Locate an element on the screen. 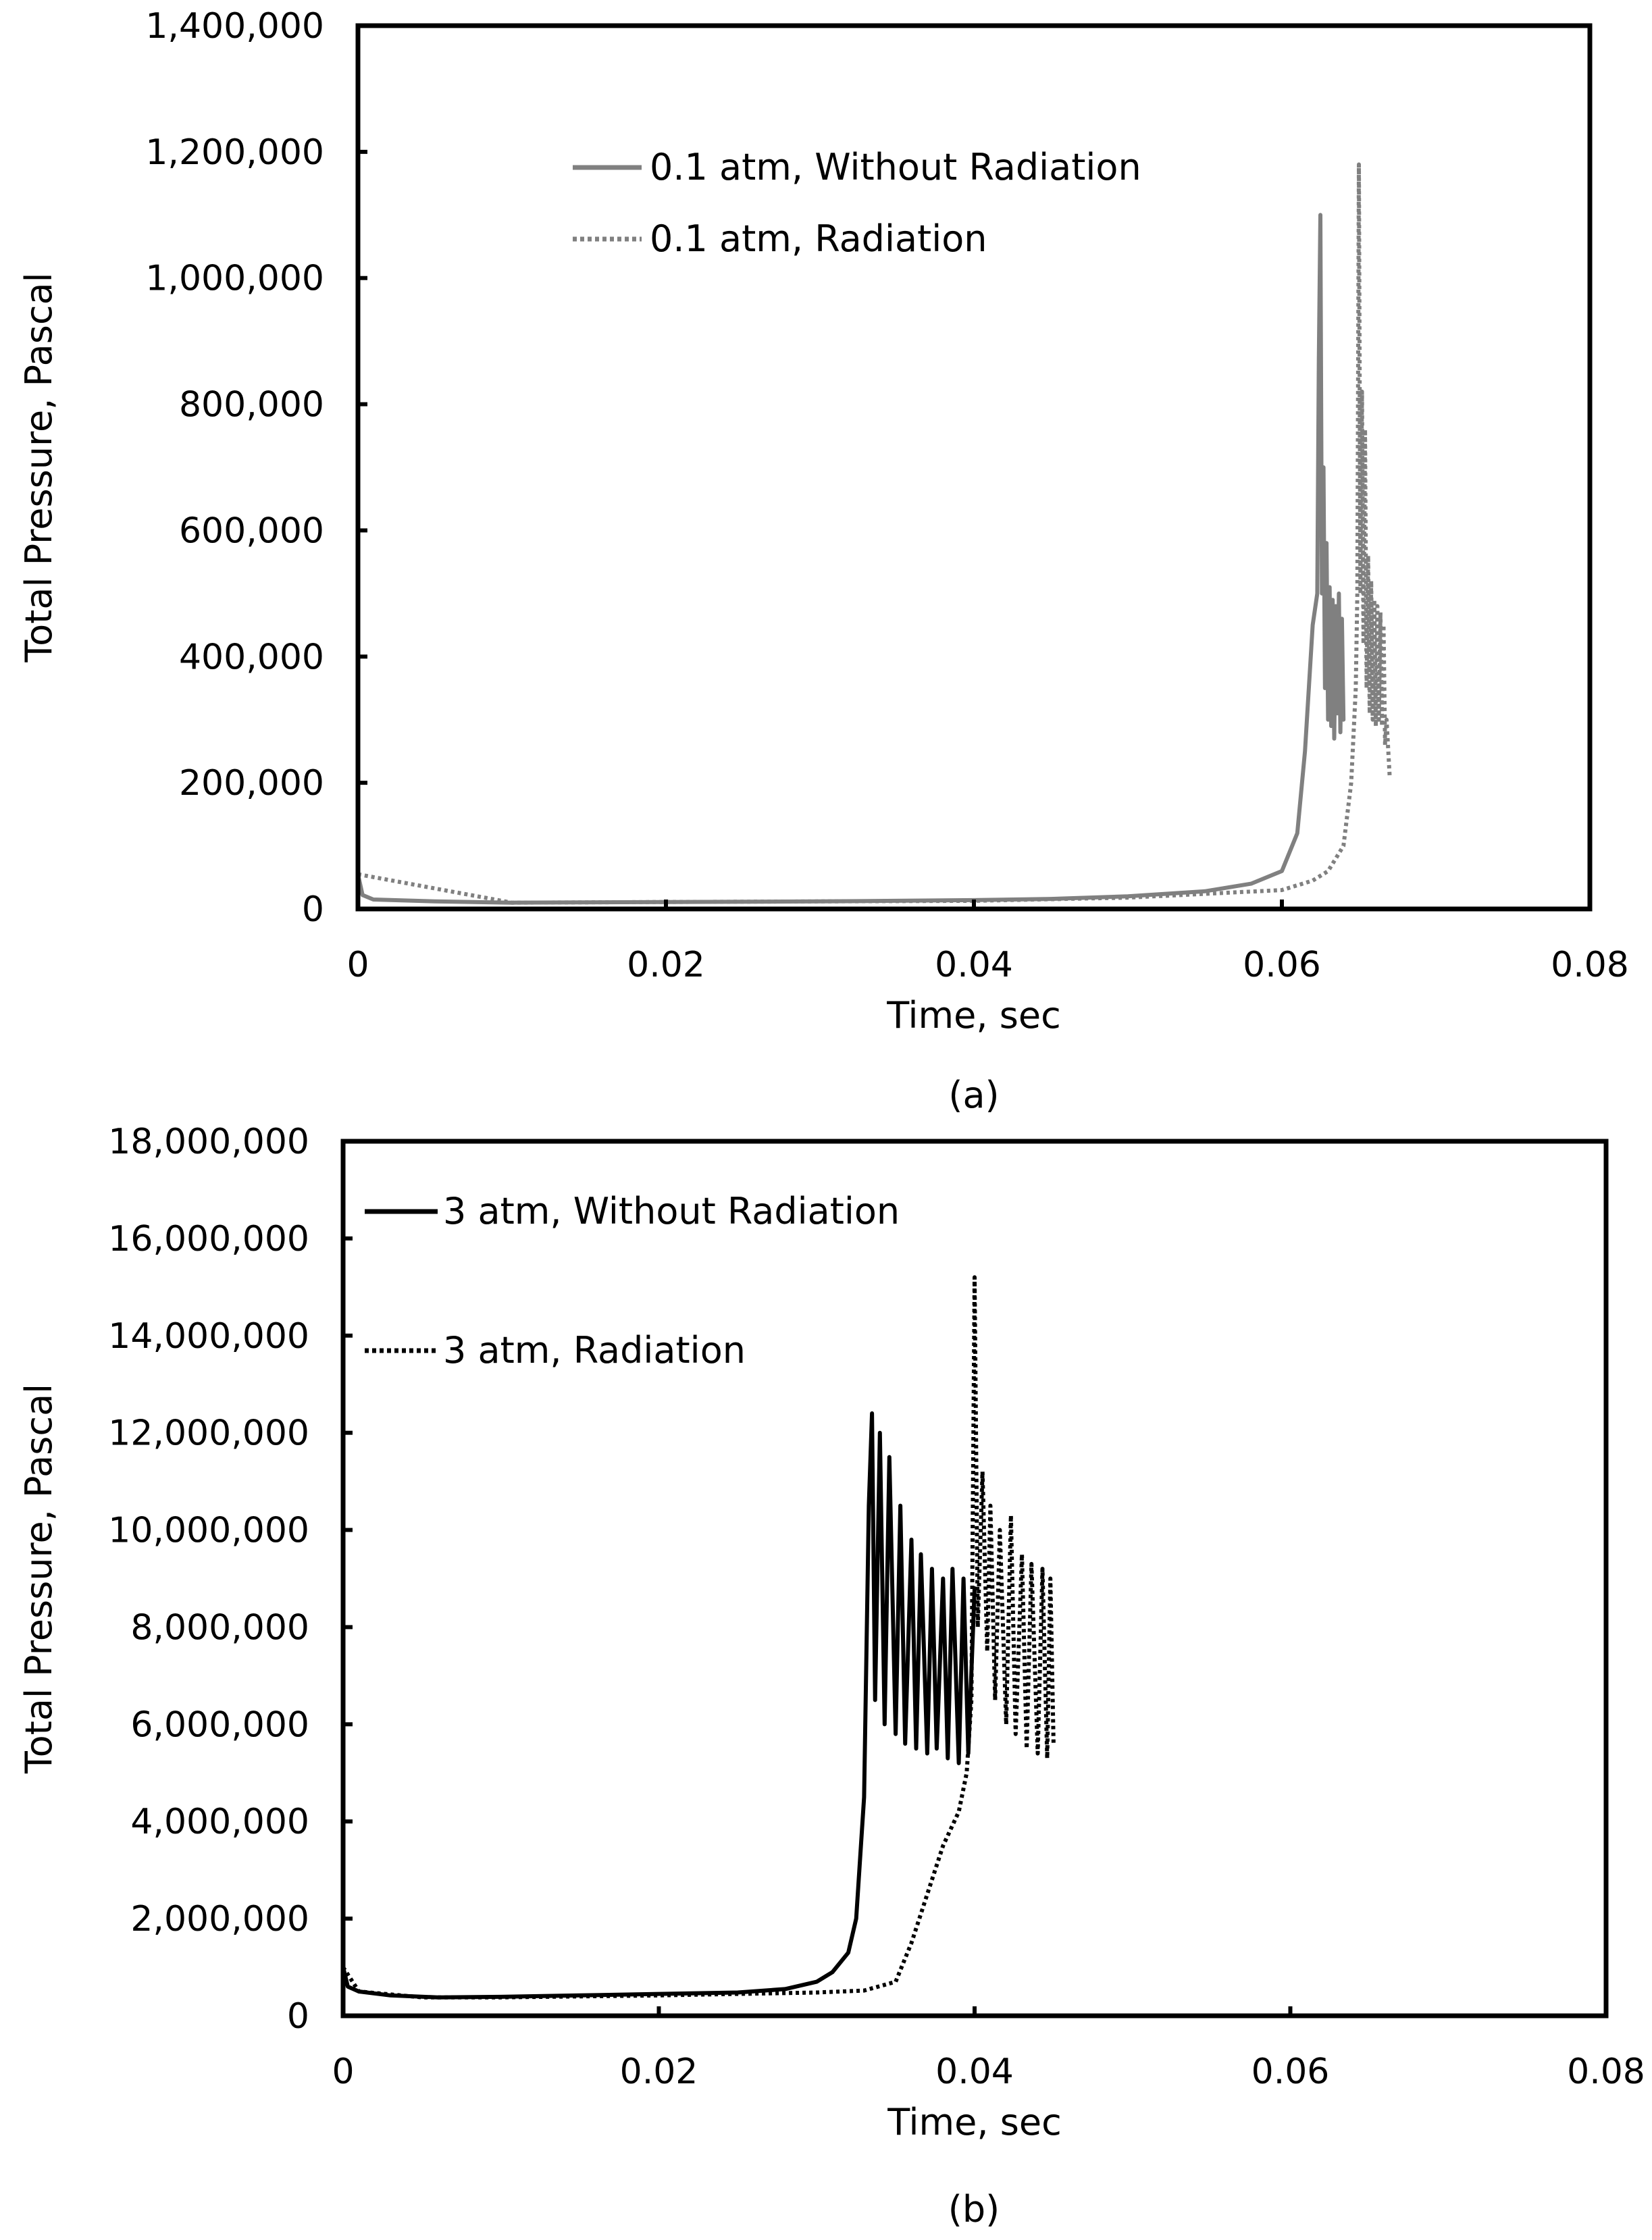 The height and width of the screenshot is (2240, 1652). legend-entry-label: 3 atm, Radiation is located at coordinates (594, 1350).